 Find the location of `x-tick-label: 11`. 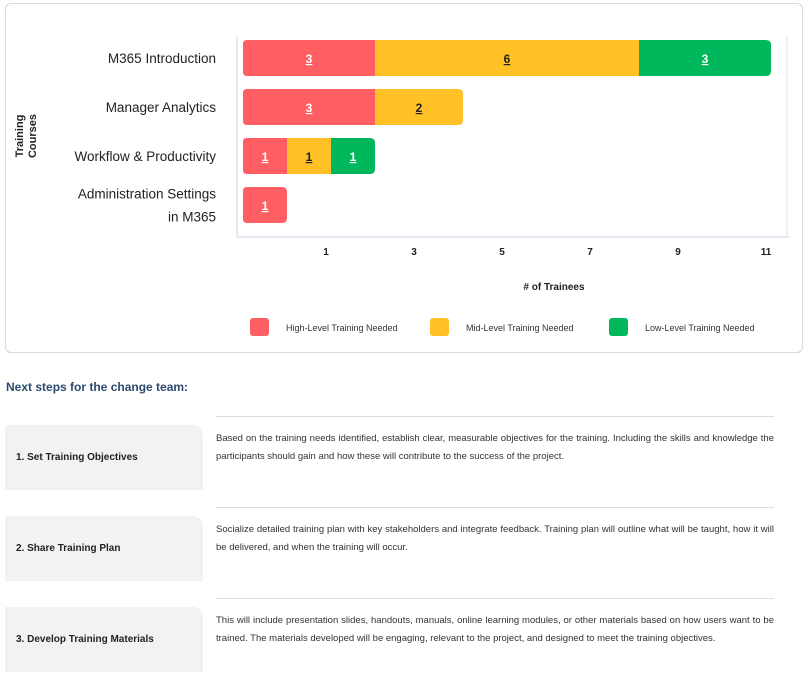

x-tick-label: 11 is located at coordinates (766, 252).